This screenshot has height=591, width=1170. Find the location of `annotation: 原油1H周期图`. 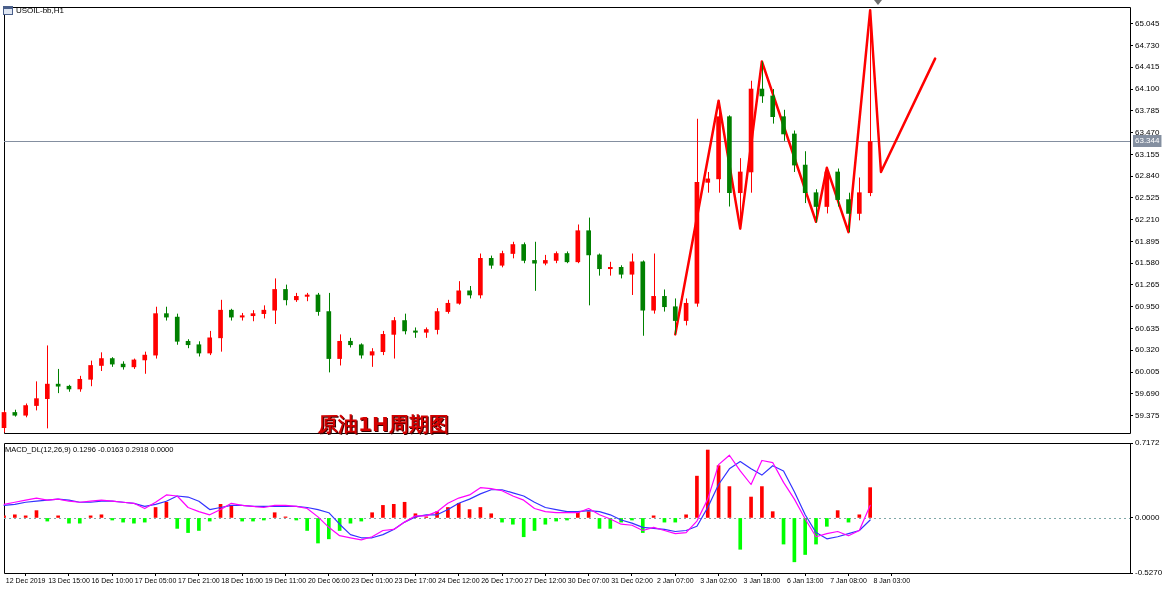

annotation: 原油1H周期图 is located at coordinates (383, 424).